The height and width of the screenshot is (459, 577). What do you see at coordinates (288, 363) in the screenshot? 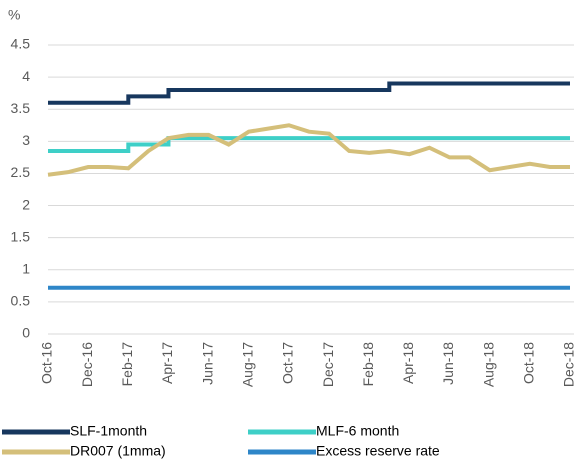
I see `x-tick-label: Oct-17` at bounding box center [288, 363].